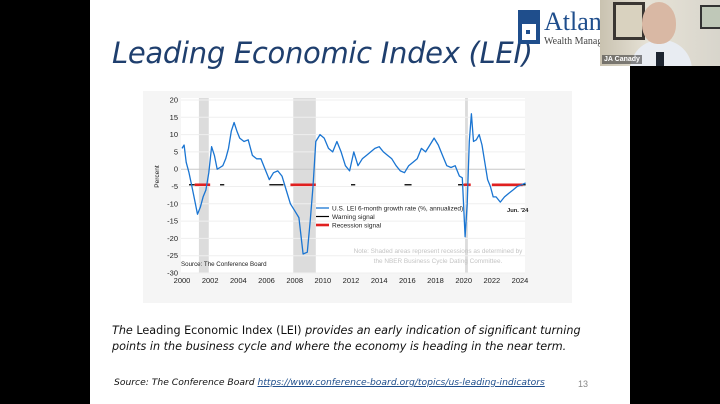 This screenshot has height=404, width=720. What do you see at coordinates (575, 41) in the screenshot?
I see `logo-subtitle: Wealth Manage` at bounding box center [575, 41].